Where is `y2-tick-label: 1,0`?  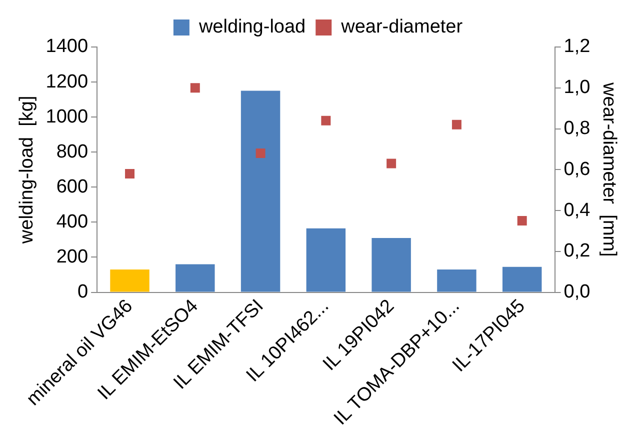
y2-tick-label: 1,0 is located at coordinates (577, 87).